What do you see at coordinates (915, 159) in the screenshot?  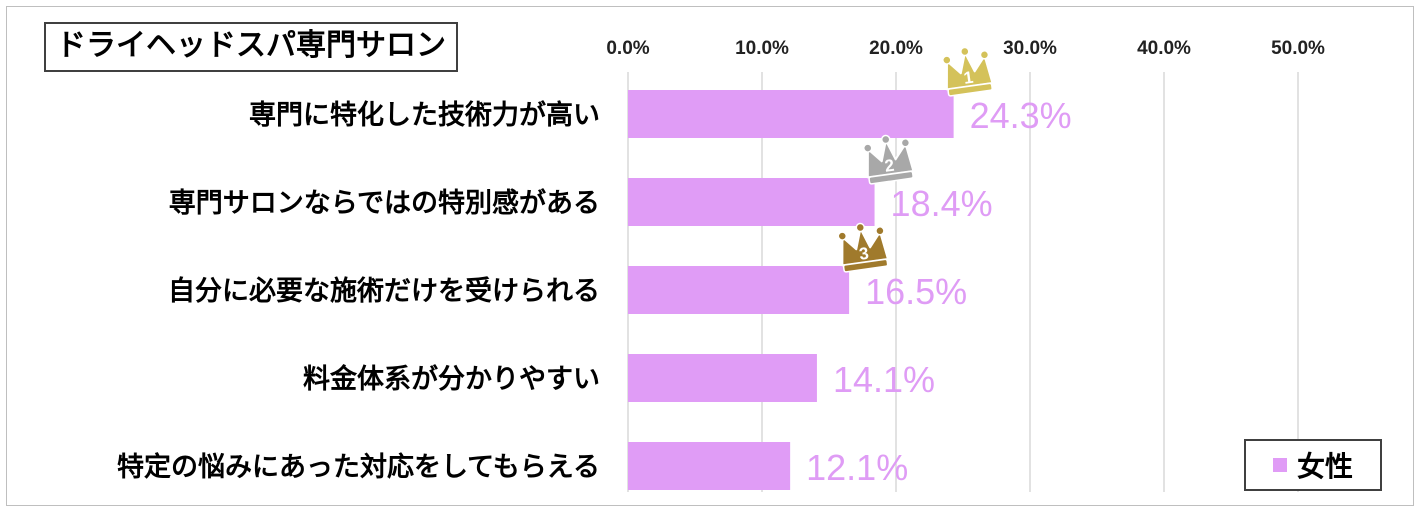 I see `rank-badges: 1 2 3` at bounding box center [915, 159].